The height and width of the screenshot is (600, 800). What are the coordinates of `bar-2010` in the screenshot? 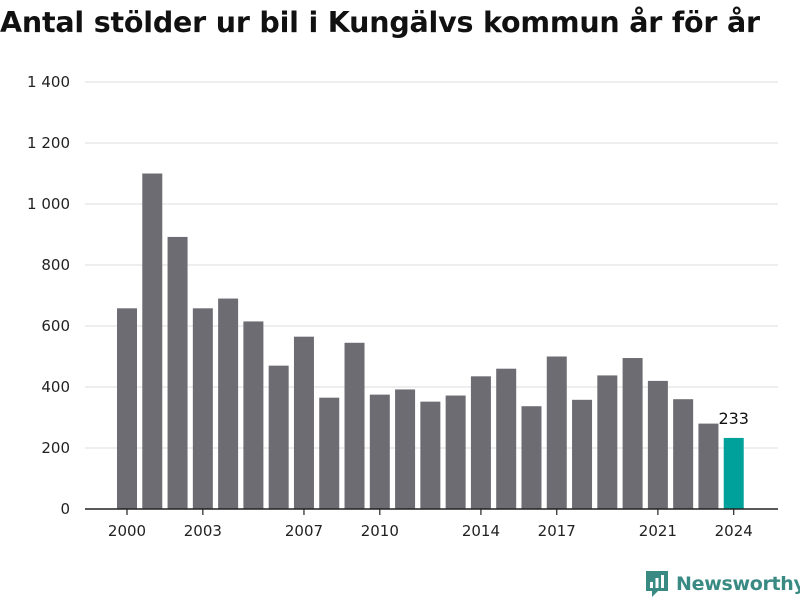 It's located at (379, 451).